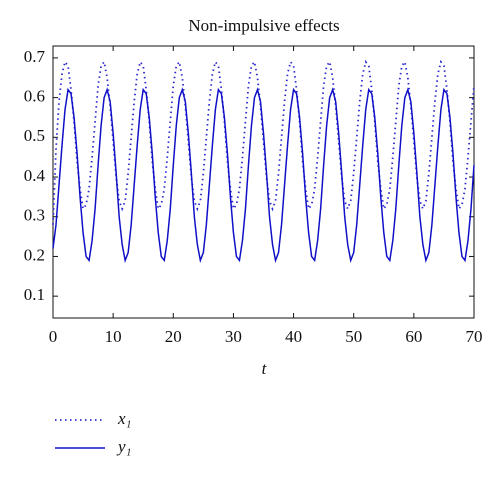 The width and height of the screenshot is (500, 477). What do you see at coordinates (353, 336) in the screenshot?
I see `x-tick-label: 50` at bounding box center [353, 336].